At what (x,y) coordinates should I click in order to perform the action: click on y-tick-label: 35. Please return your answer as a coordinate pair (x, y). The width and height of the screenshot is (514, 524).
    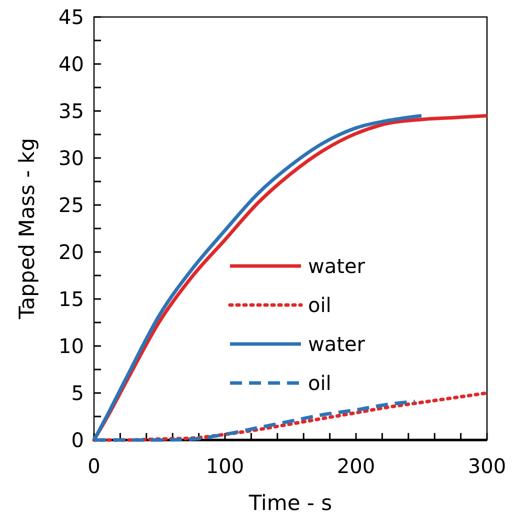
    Looking at the image, I should click on (71, 111).